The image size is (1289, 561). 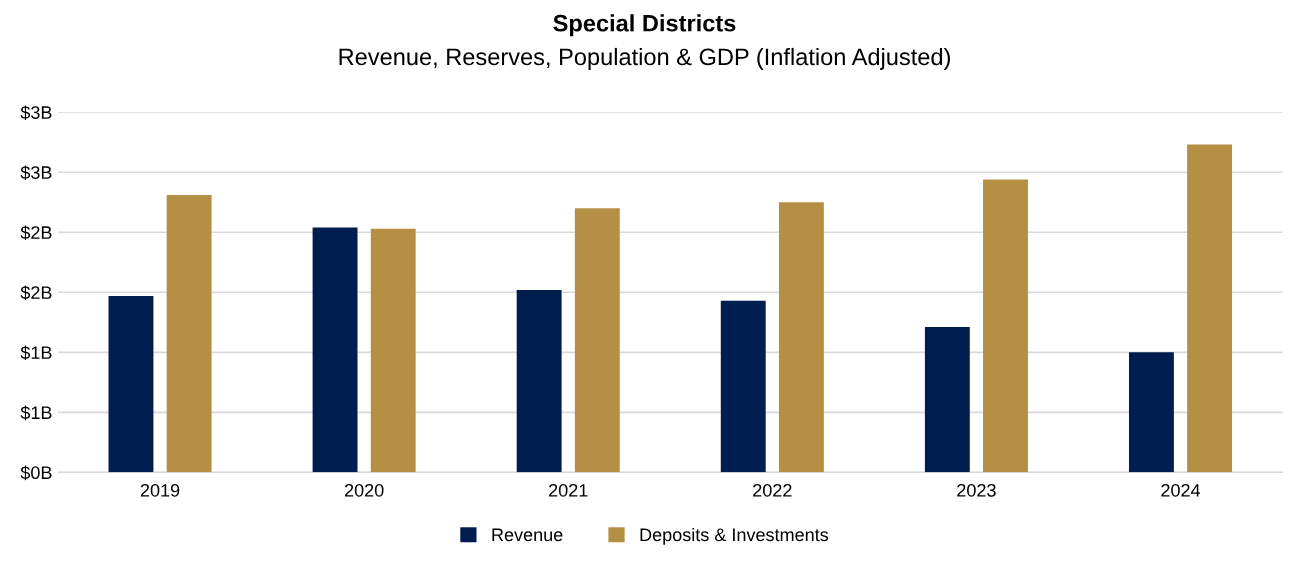 I want to click on x-tick-label: 2019, so click(x=160, y=490).